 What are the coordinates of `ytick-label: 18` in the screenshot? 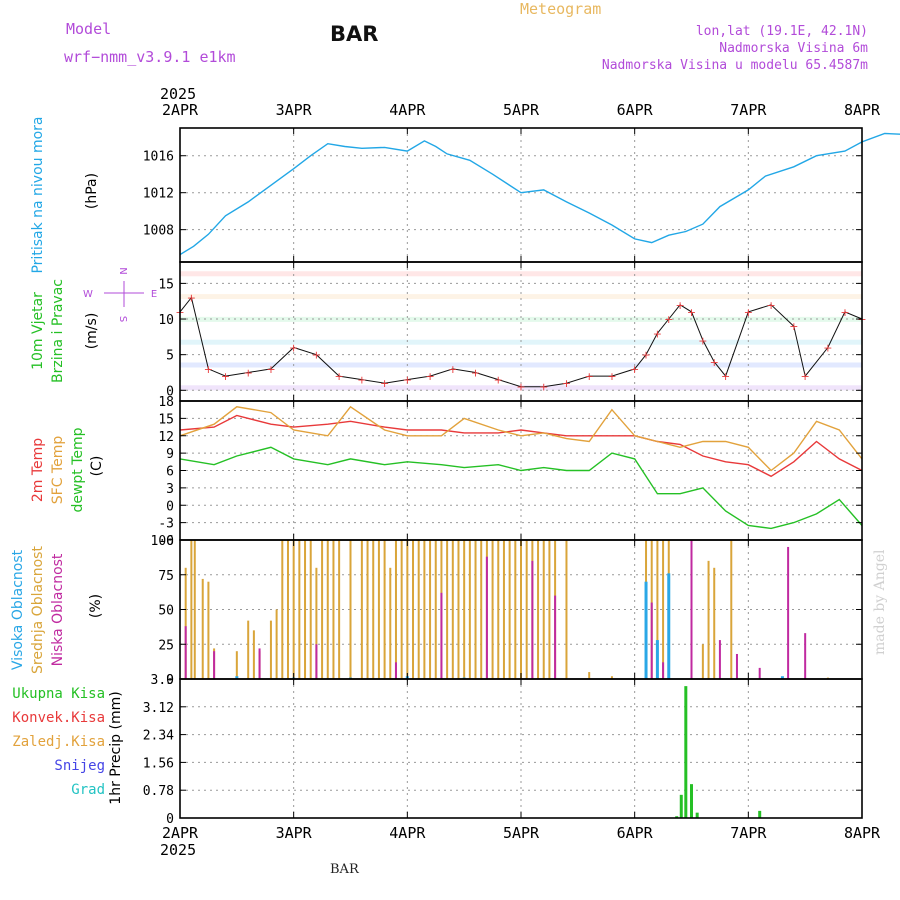 It's located at (166, 402).